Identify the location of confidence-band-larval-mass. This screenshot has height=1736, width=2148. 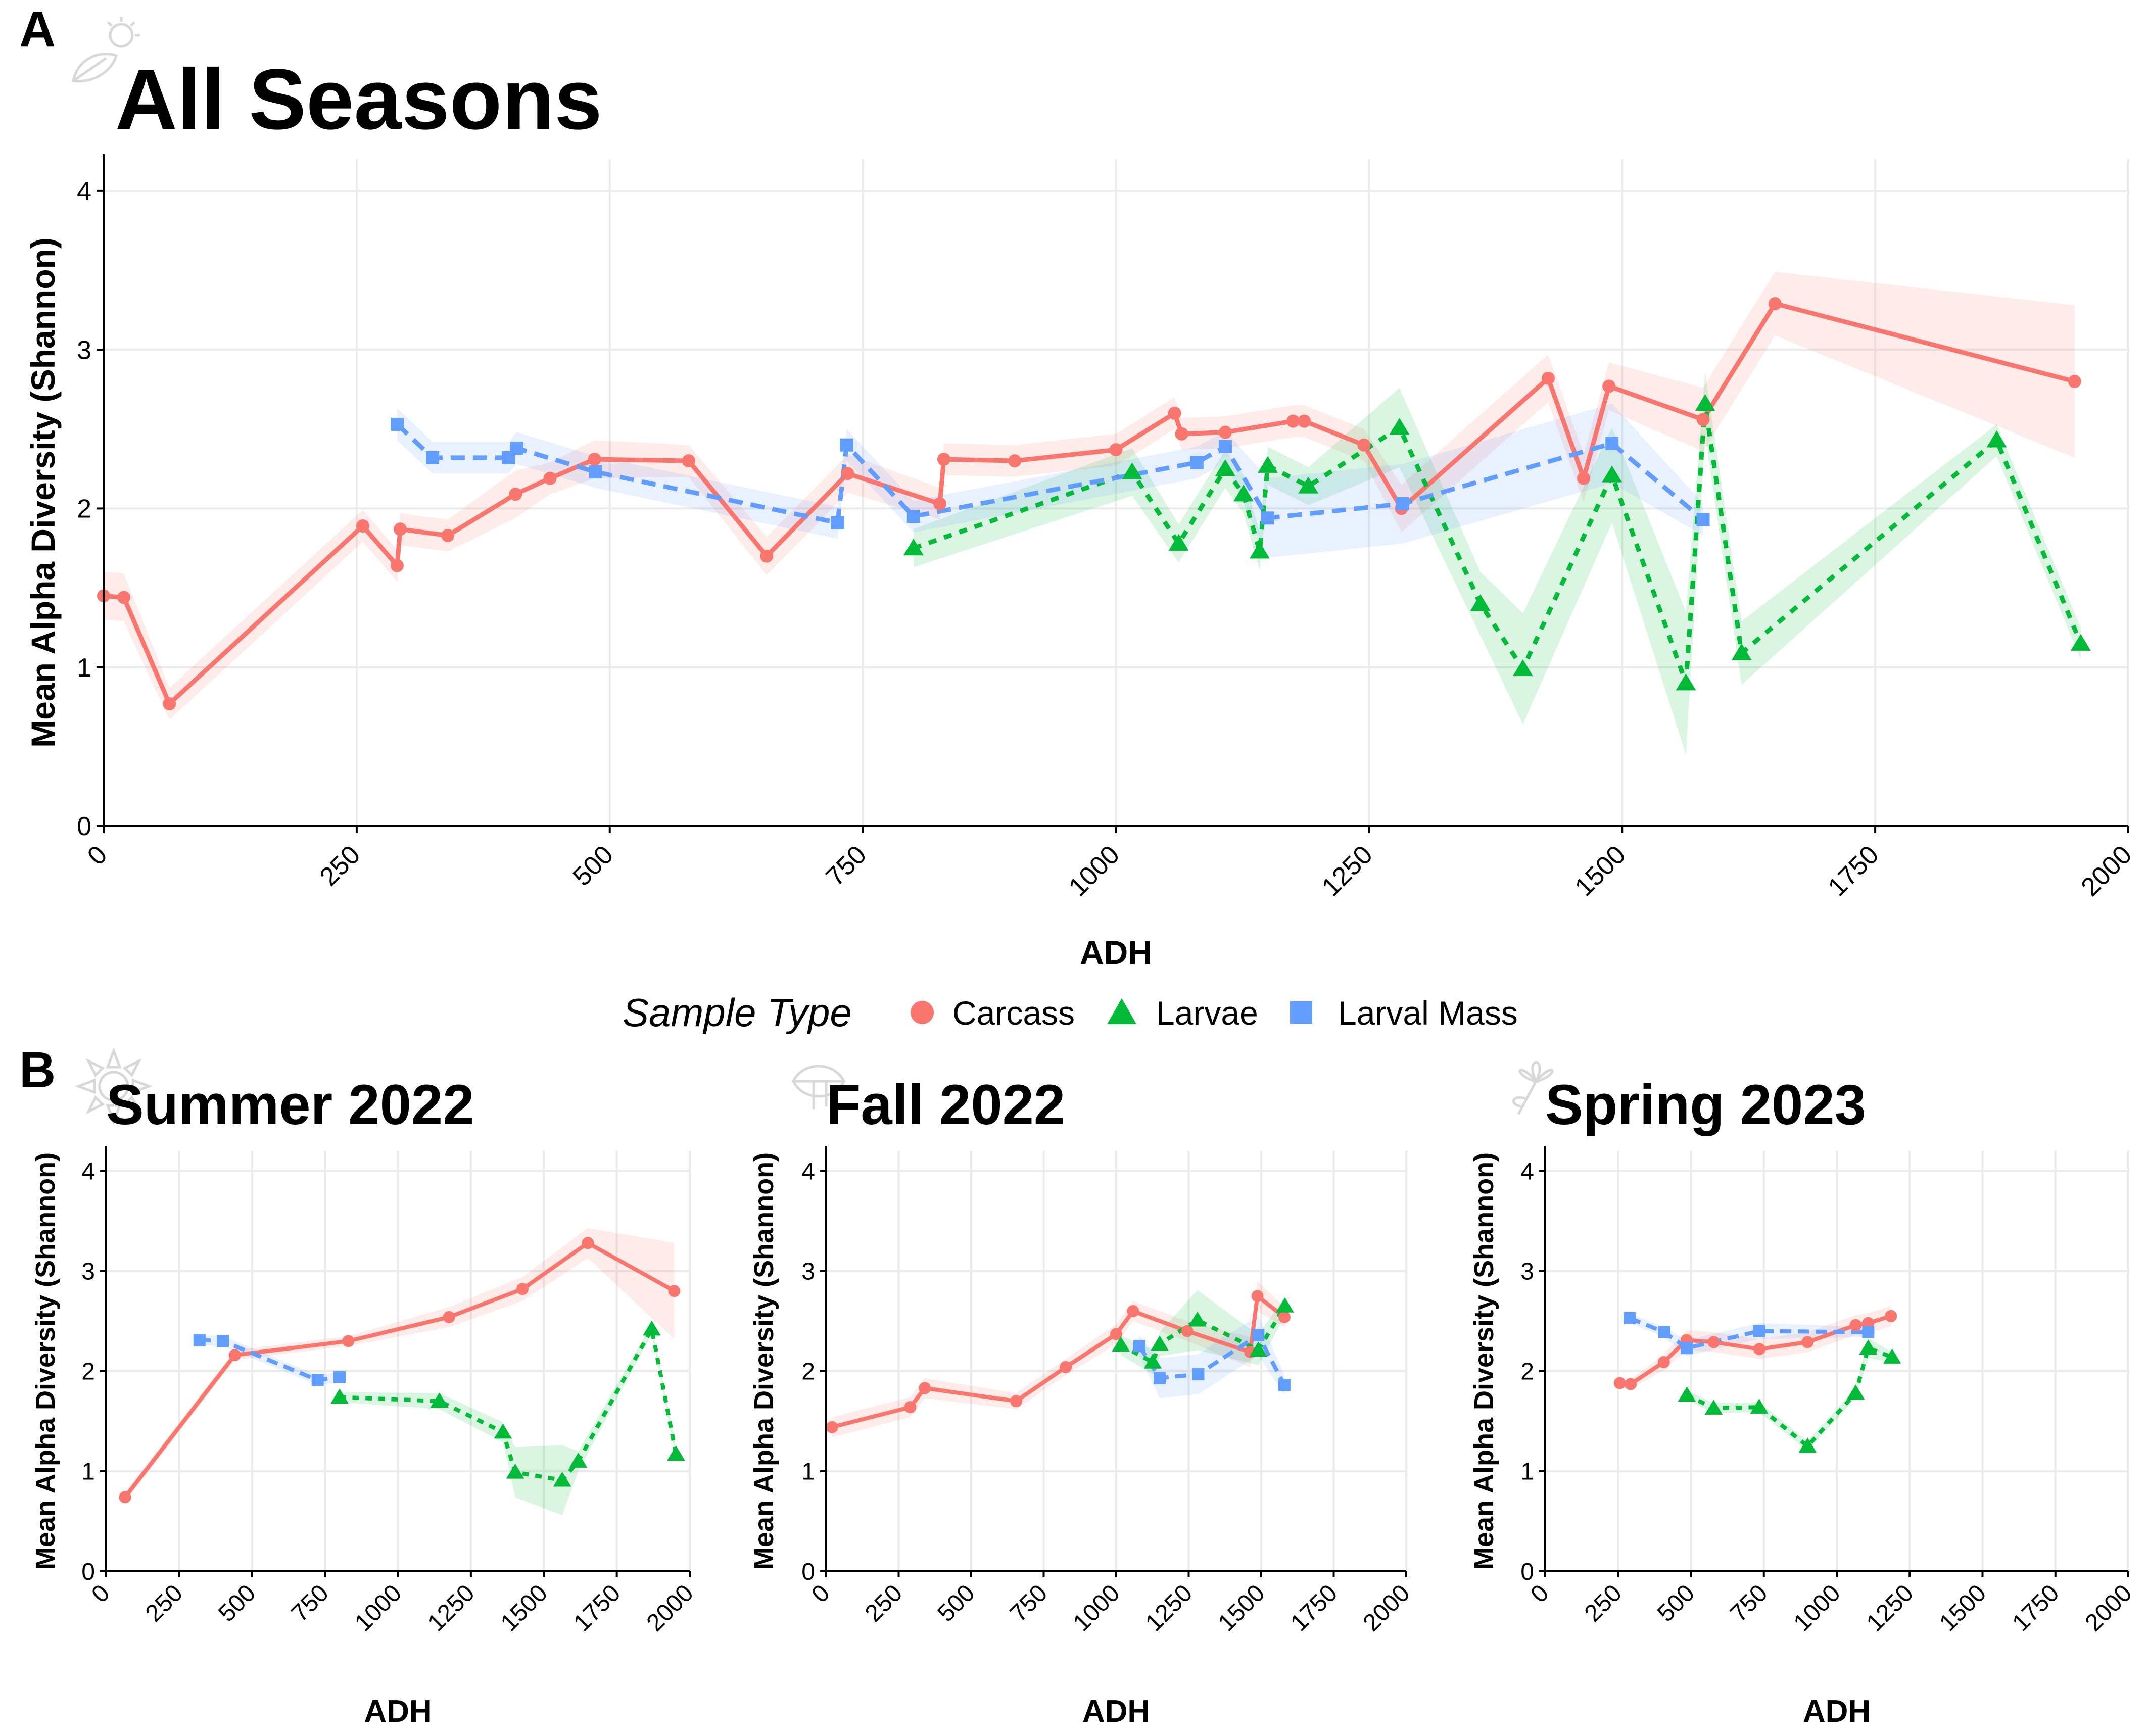
(1050, 481).